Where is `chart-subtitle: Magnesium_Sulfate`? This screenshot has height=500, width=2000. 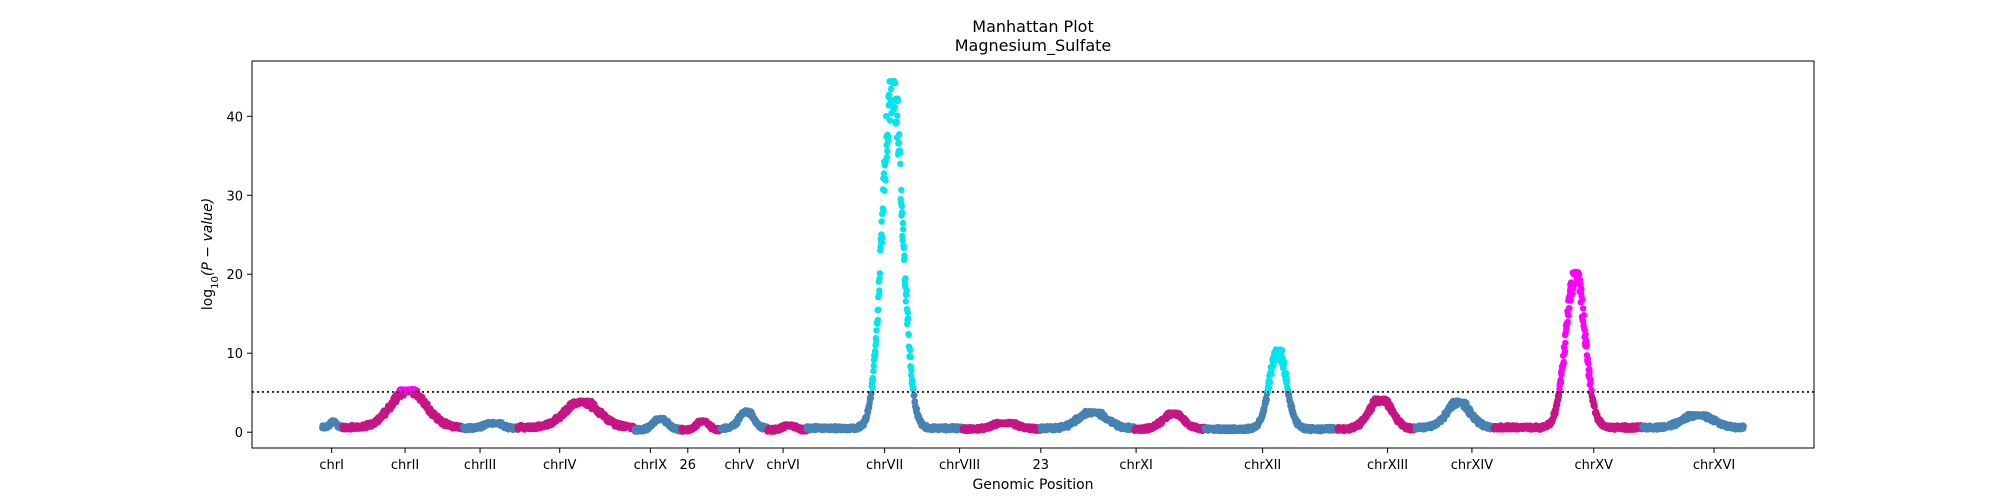
chart-subtitle: Magnesium_Sulfate is located at coordinates (1033, 46).